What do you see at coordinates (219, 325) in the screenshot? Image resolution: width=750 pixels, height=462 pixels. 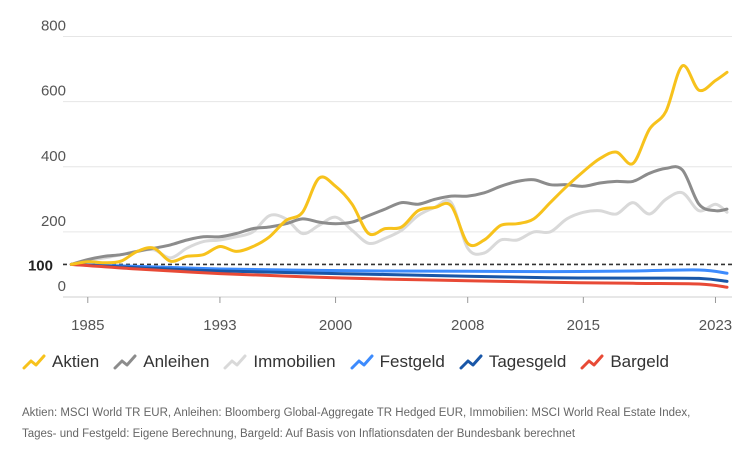 I see `x-tick-label: 1993` at bounding box center [219, 325].